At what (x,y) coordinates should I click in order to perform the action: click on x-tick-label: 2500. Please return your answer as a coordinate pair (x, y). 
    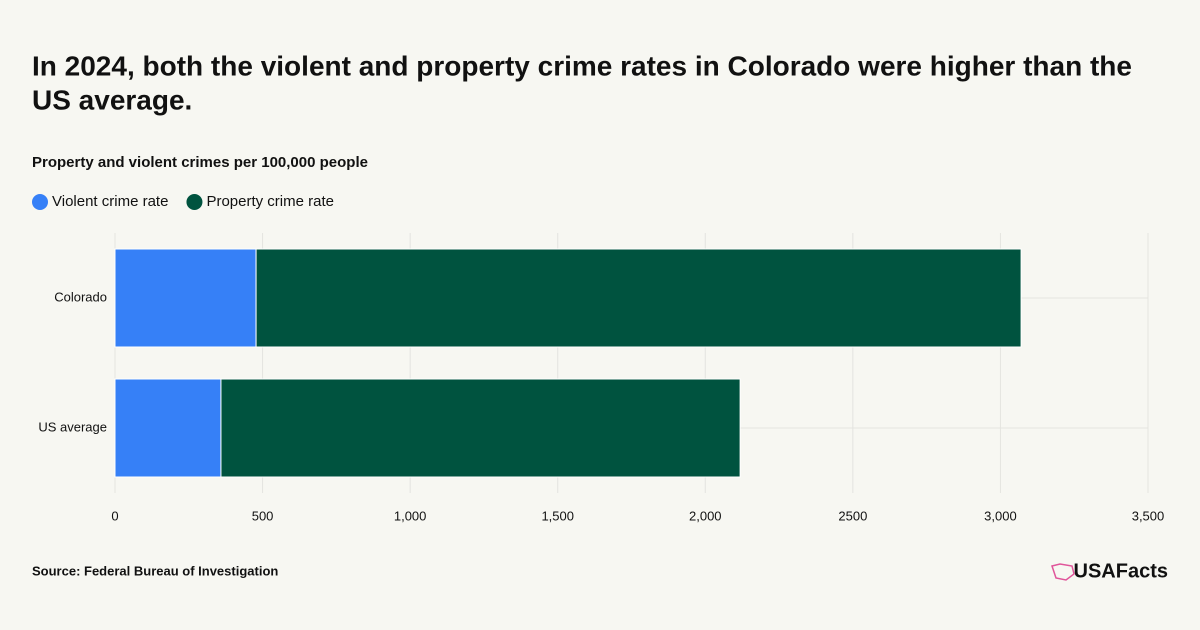
    Looking at the image, I should click on (852, 515).